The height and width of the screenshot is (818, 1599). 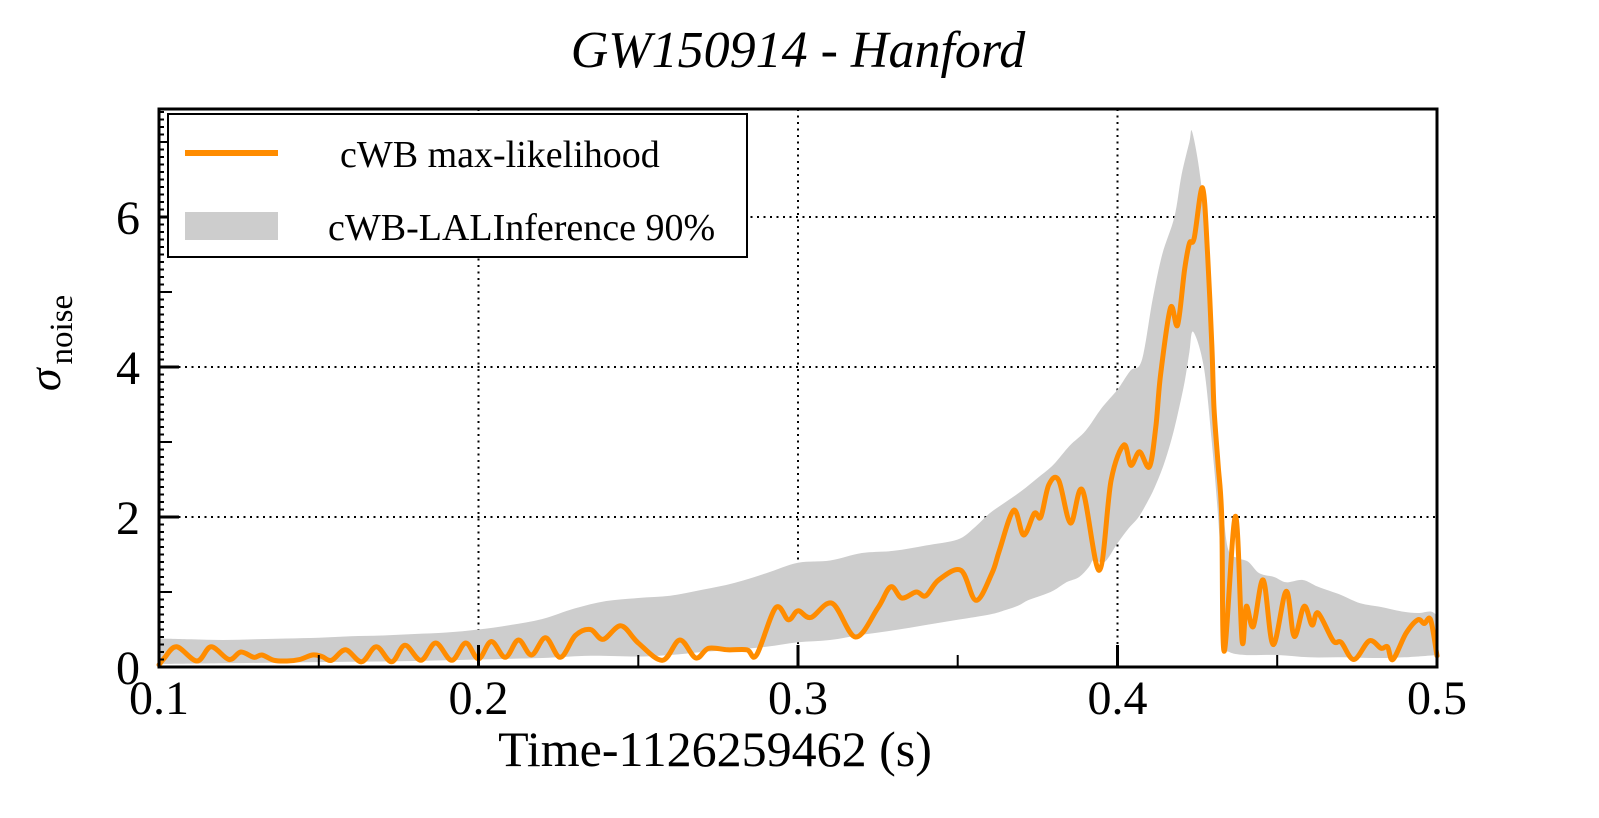 What do you see at coordinates (44, 378) in the screenshot?
I see `y-axis-sigma: σ` at bounding box center [44, 378].